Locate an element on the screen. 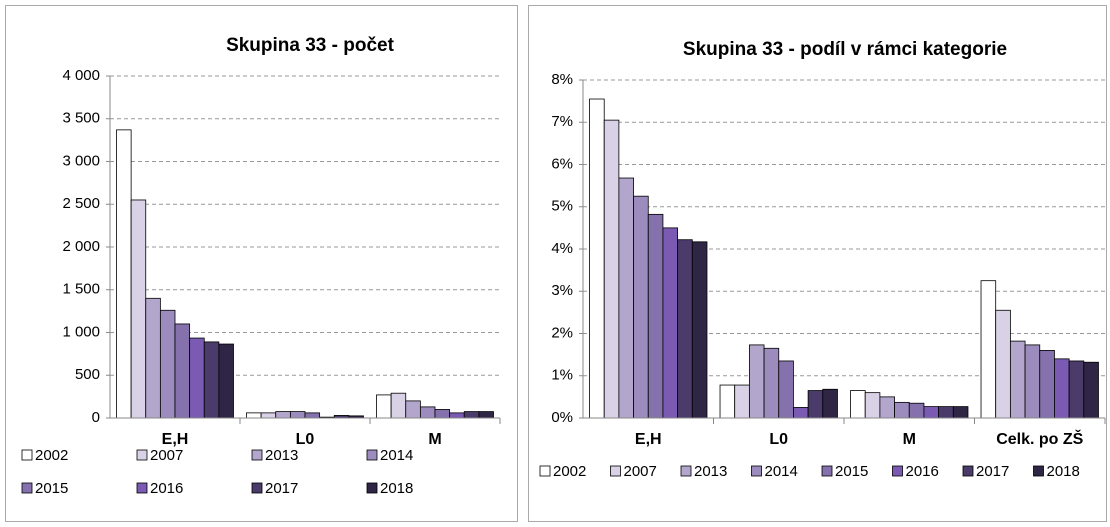 The image size is (1110, 527). y-tick-label: 8% is located at coordinates (562, 79).